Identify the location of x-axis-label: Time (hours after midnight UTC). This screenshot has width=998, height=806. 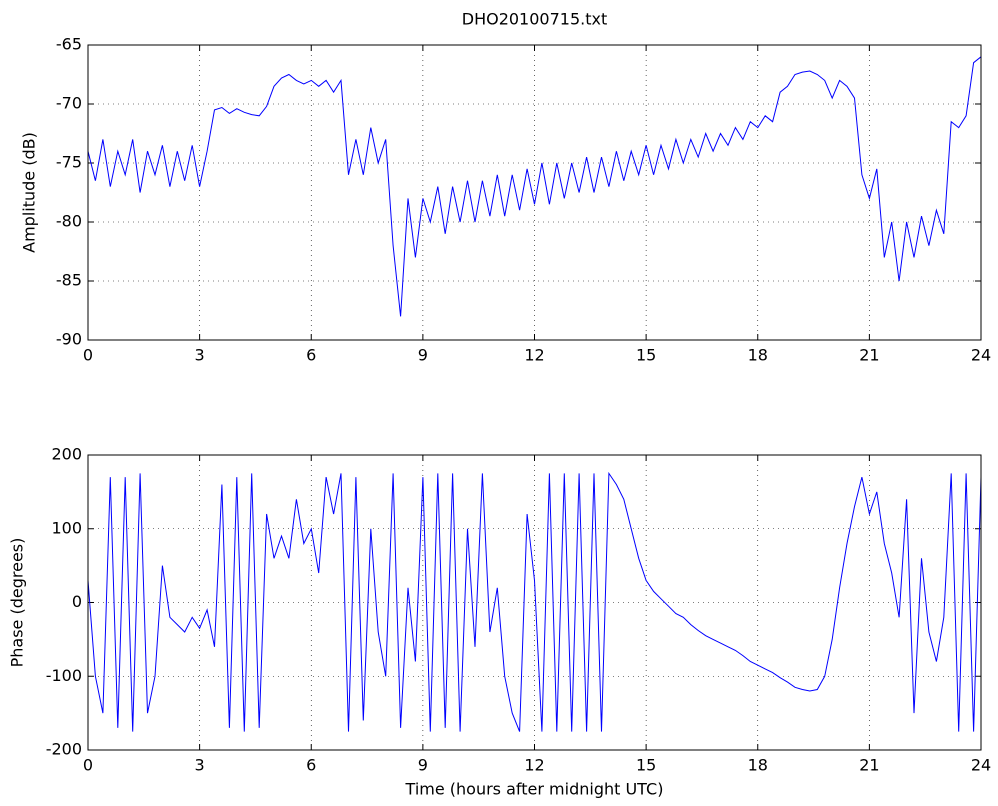
(534, 789).